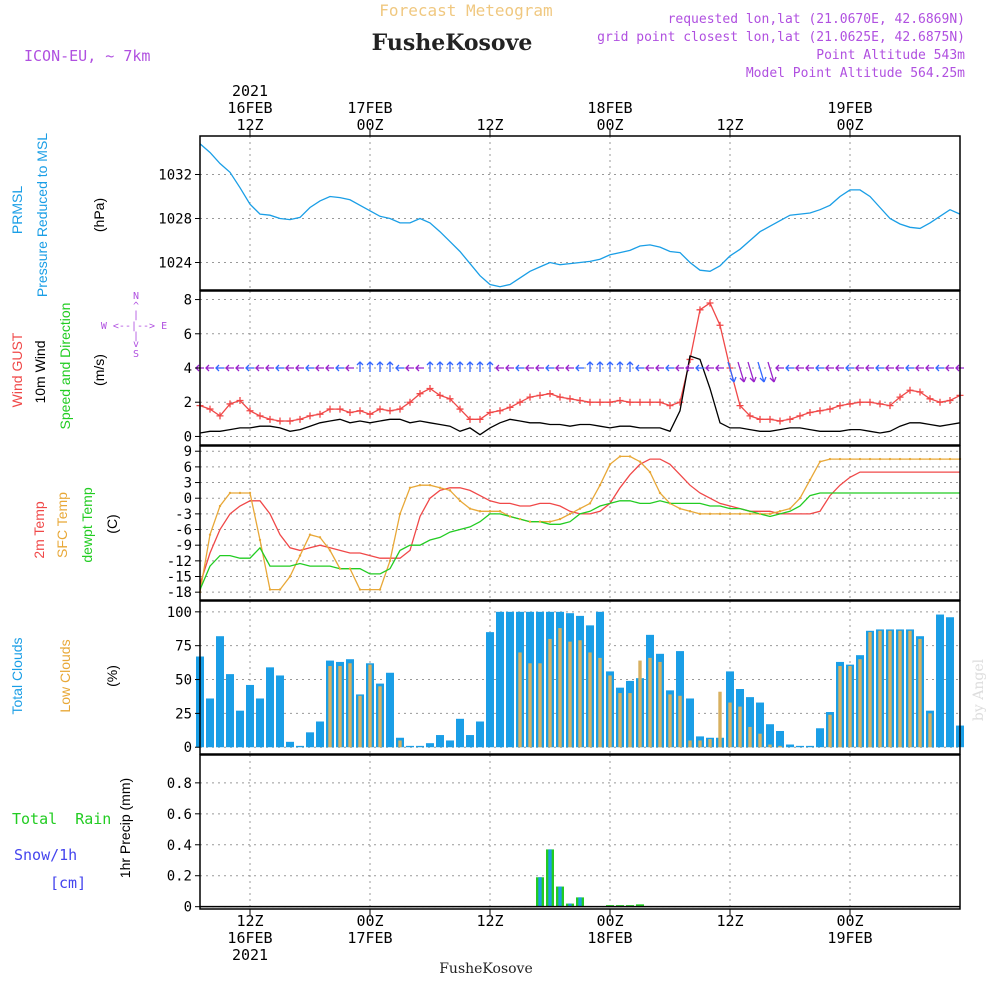 This screenshot has width=1000, height=1000. What do you see at coordinates (136, 306) in the screenshot?
I see `compass-up: ^` at bounding box center [136, 306].